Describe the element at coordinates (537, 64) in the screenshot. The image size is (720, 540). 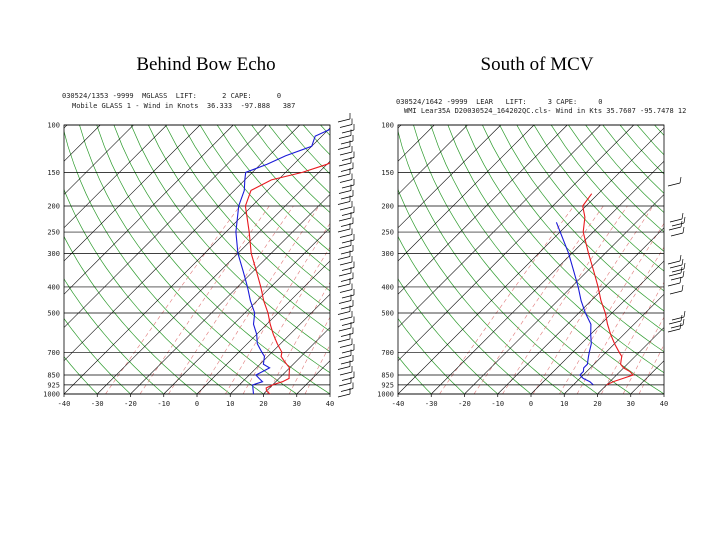
I see `right-chart-title: South of MCV` at that location.